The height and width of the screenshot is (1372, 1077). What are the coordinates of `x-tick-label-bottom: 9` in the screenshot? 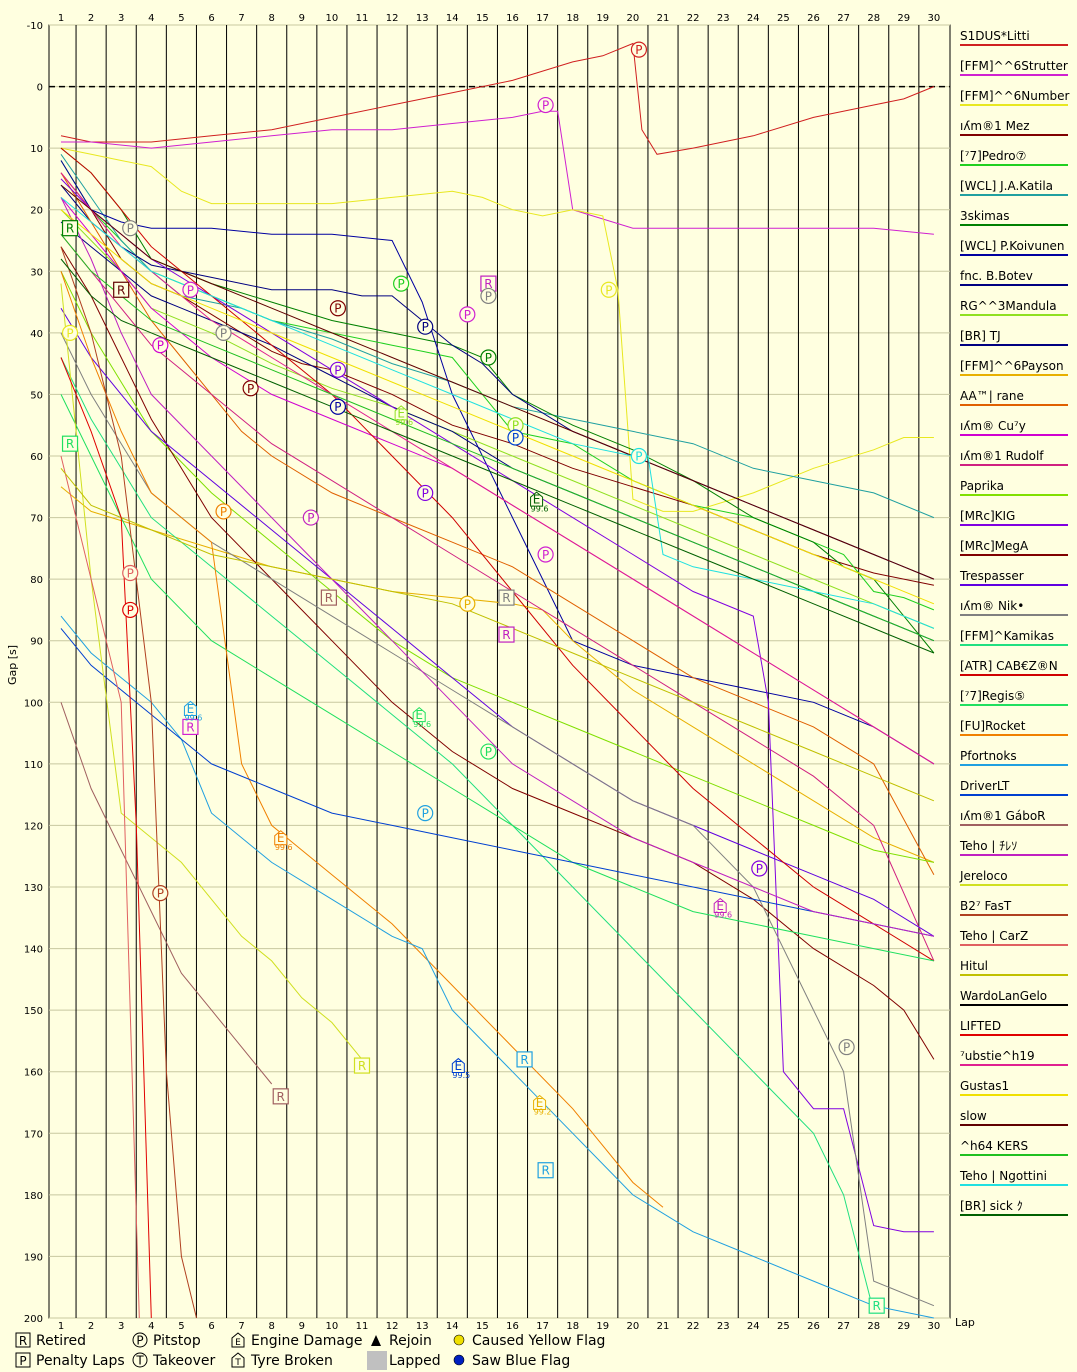 It's located at (302, 1326).